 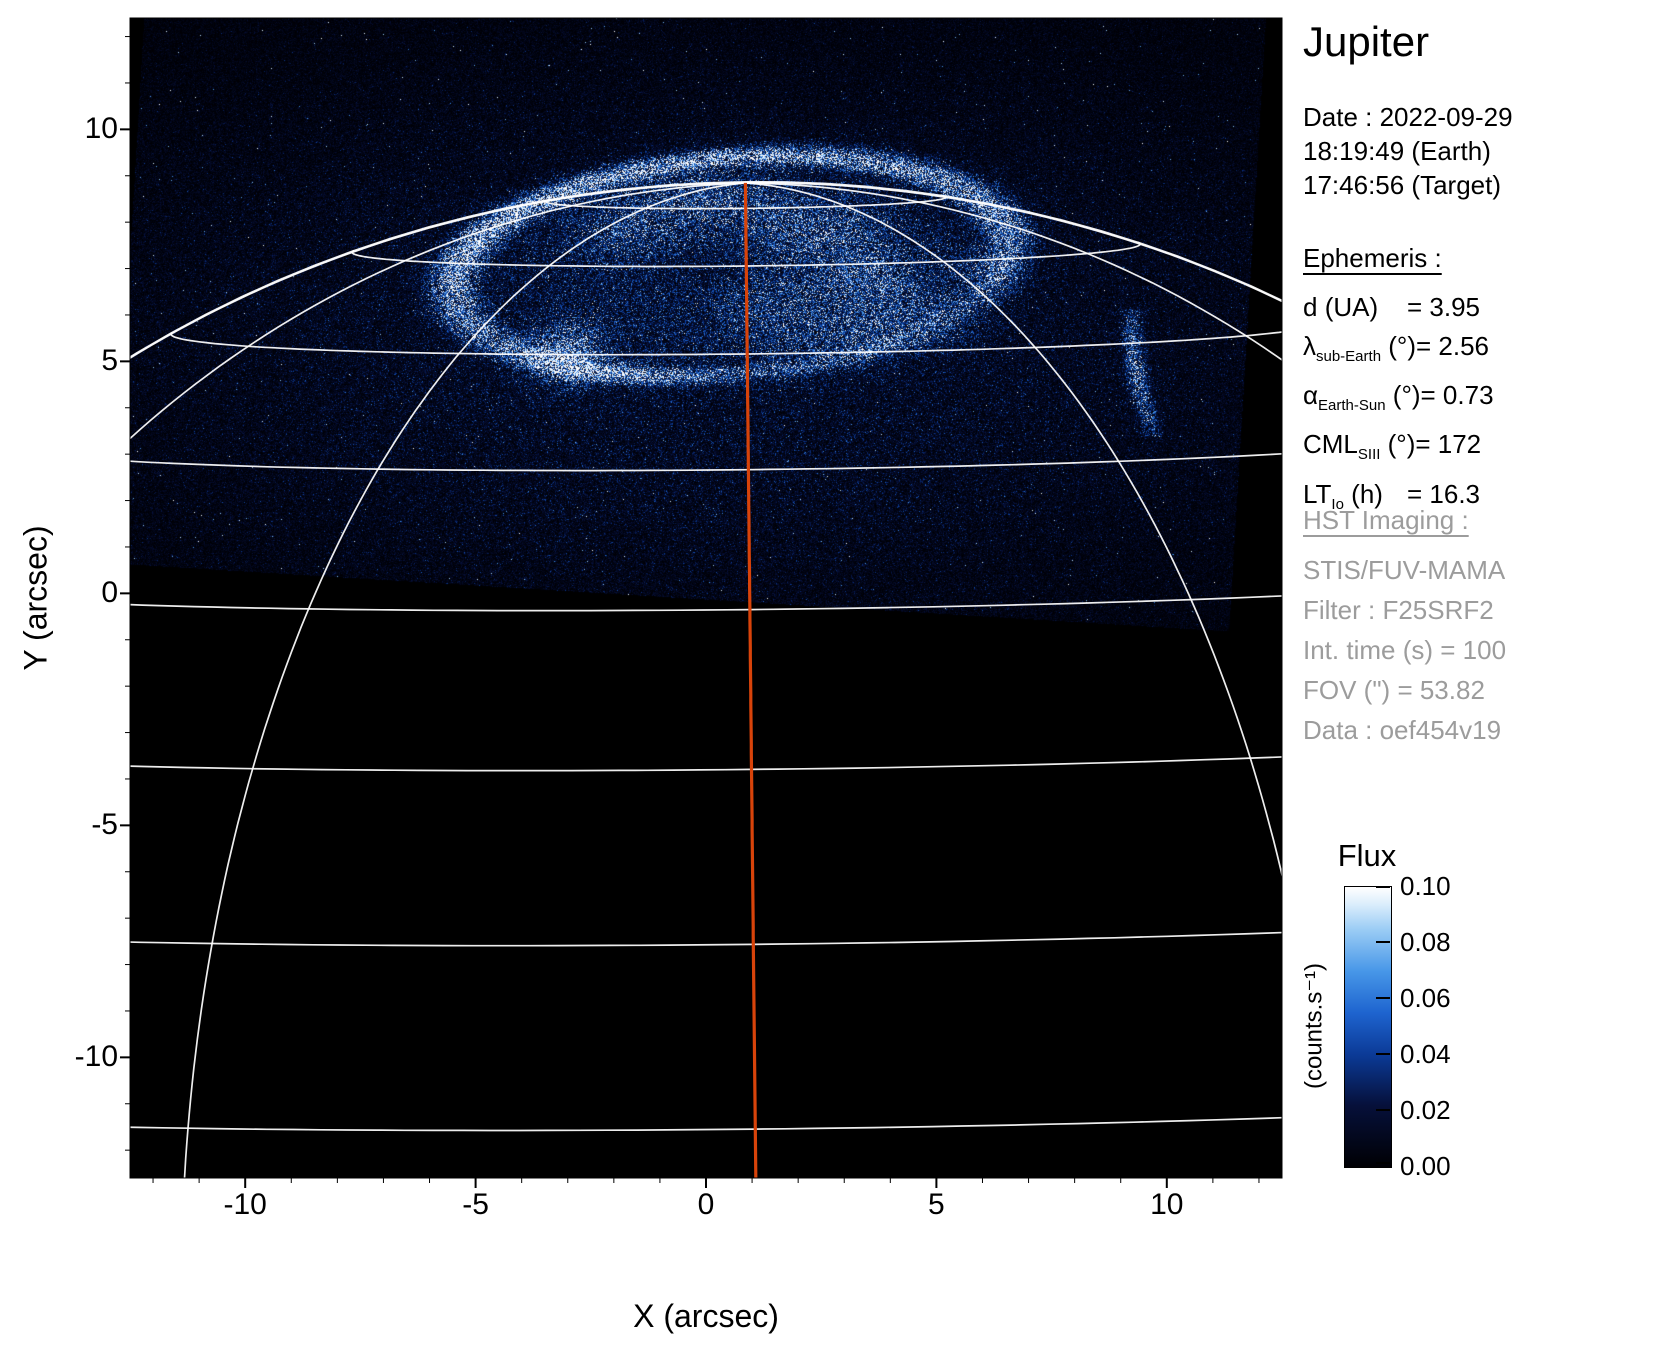 I want to click on hst-imaging-line: Data : oef454v19, so click(x=1402, y=730).